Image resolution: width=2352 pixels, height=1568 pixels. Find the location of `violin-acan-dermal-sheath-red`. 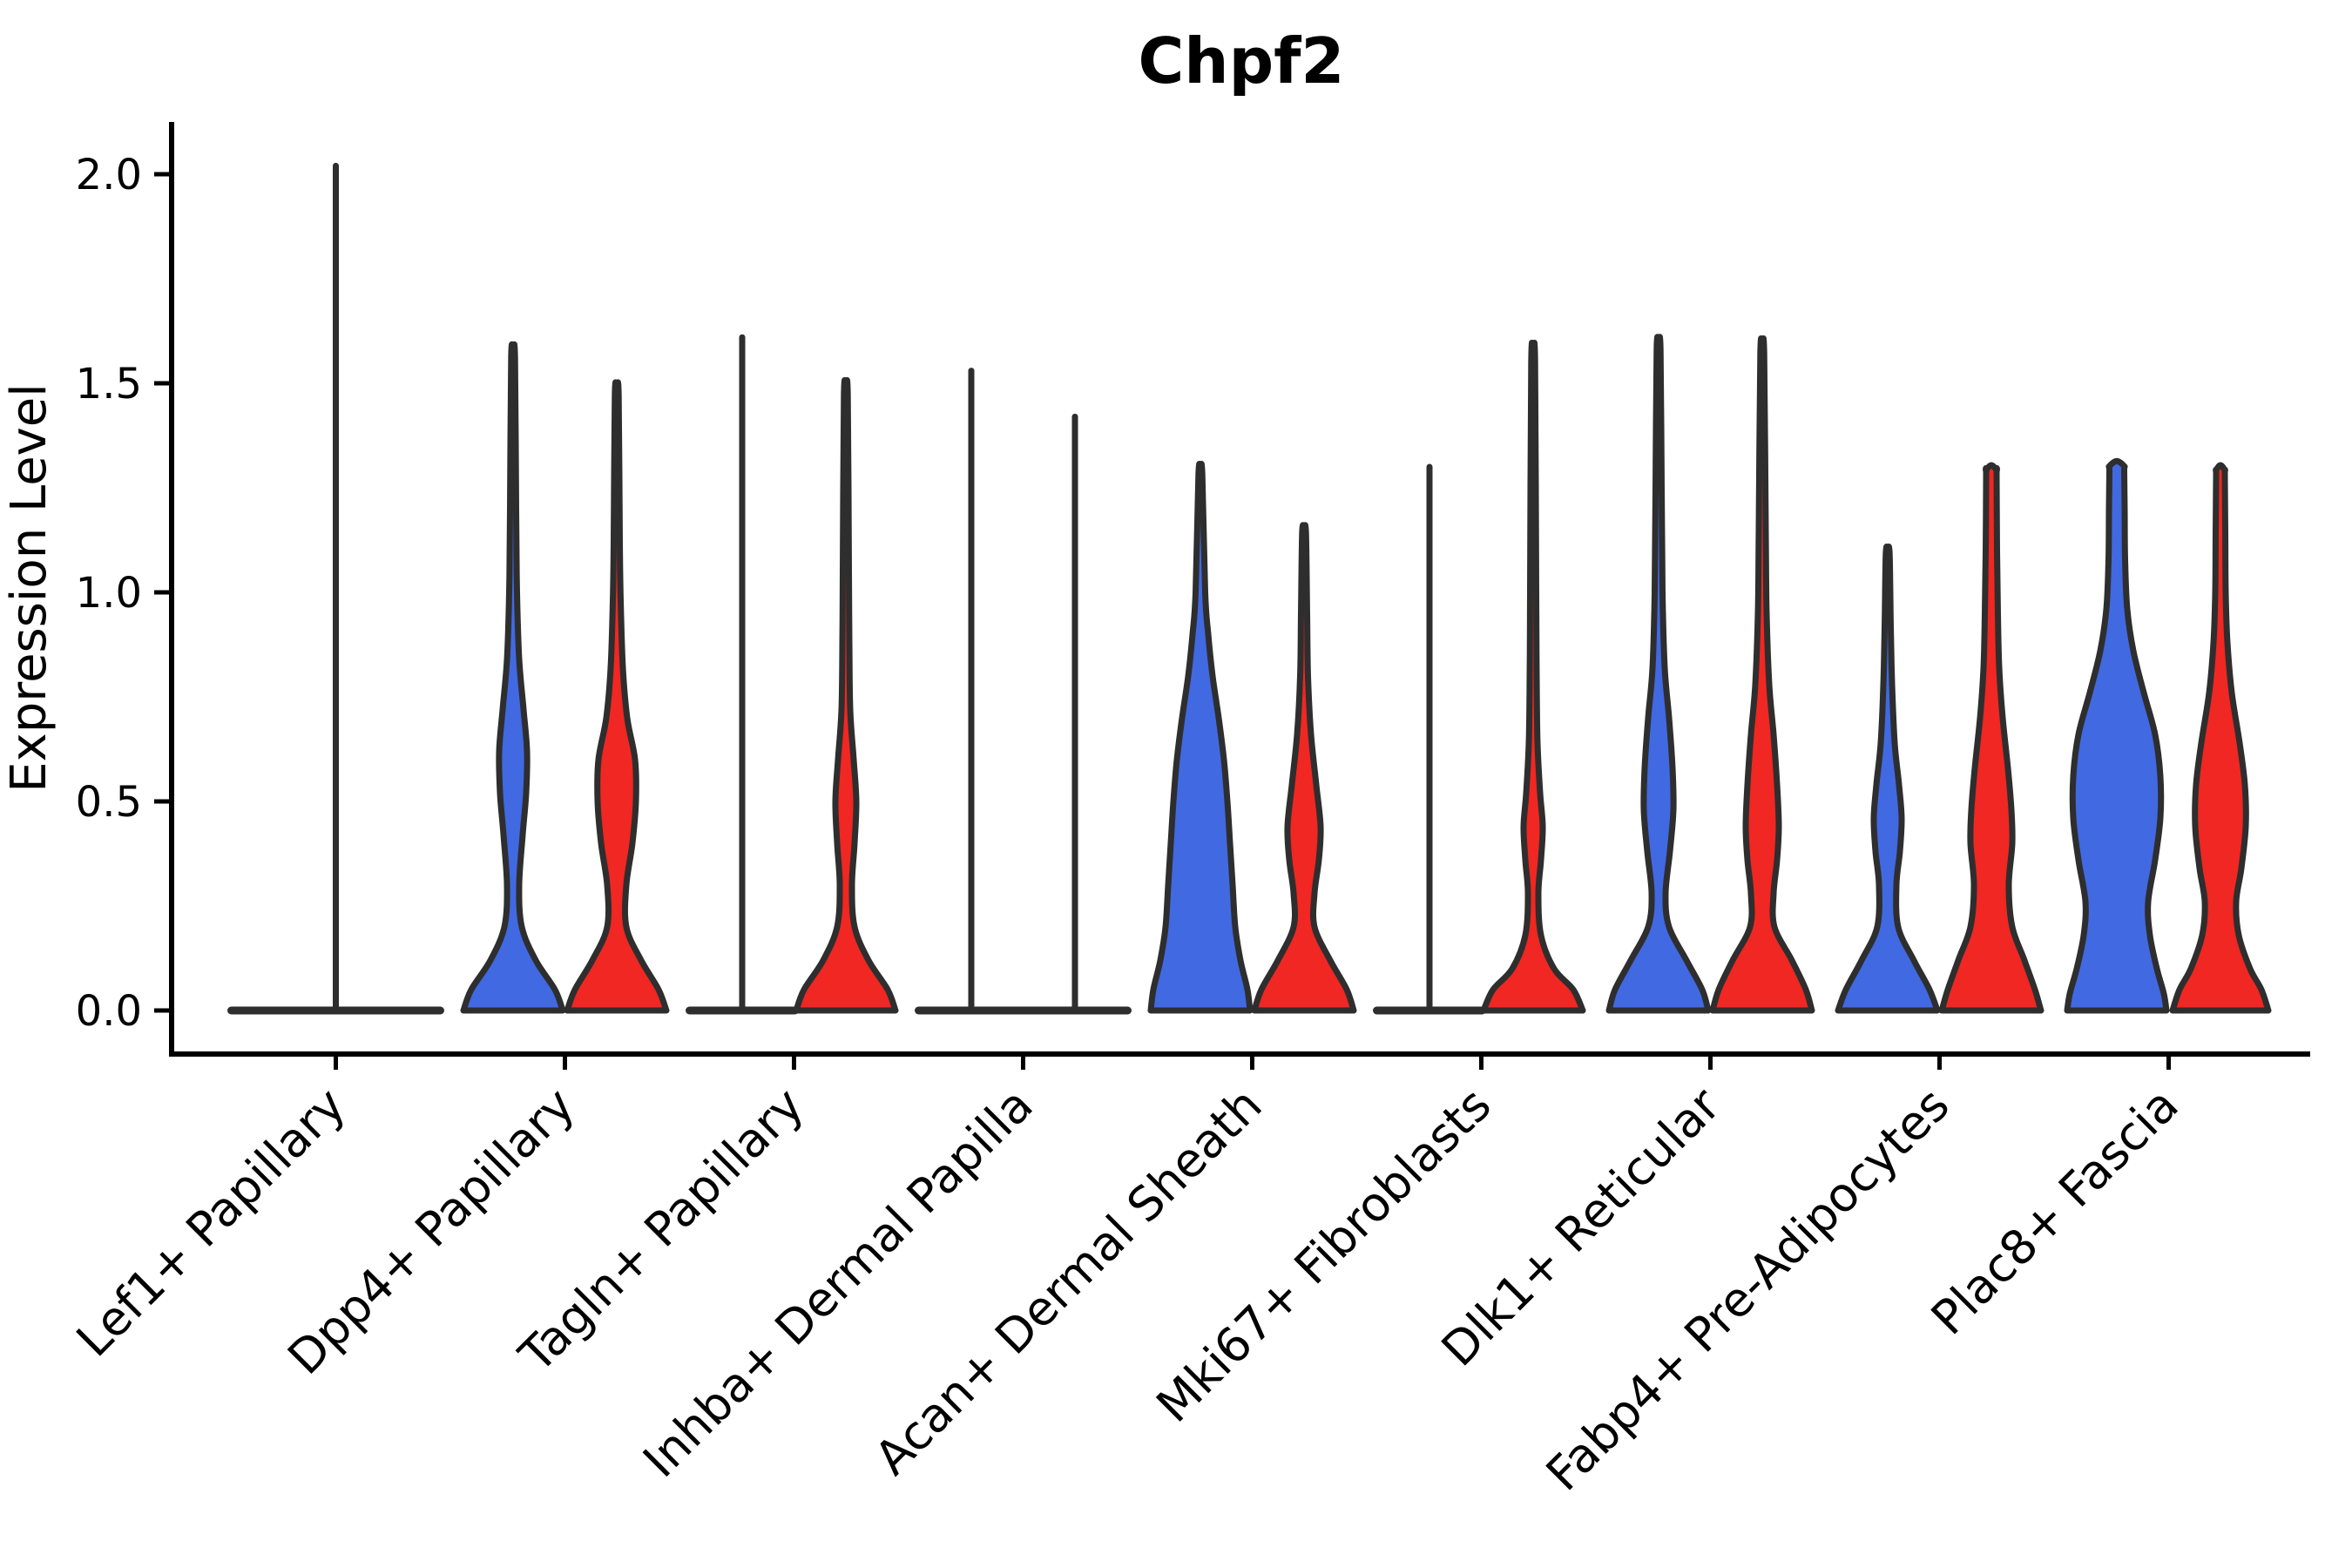

violin-acan-dermal-sheath-red is located at coordinates (1304, 768).